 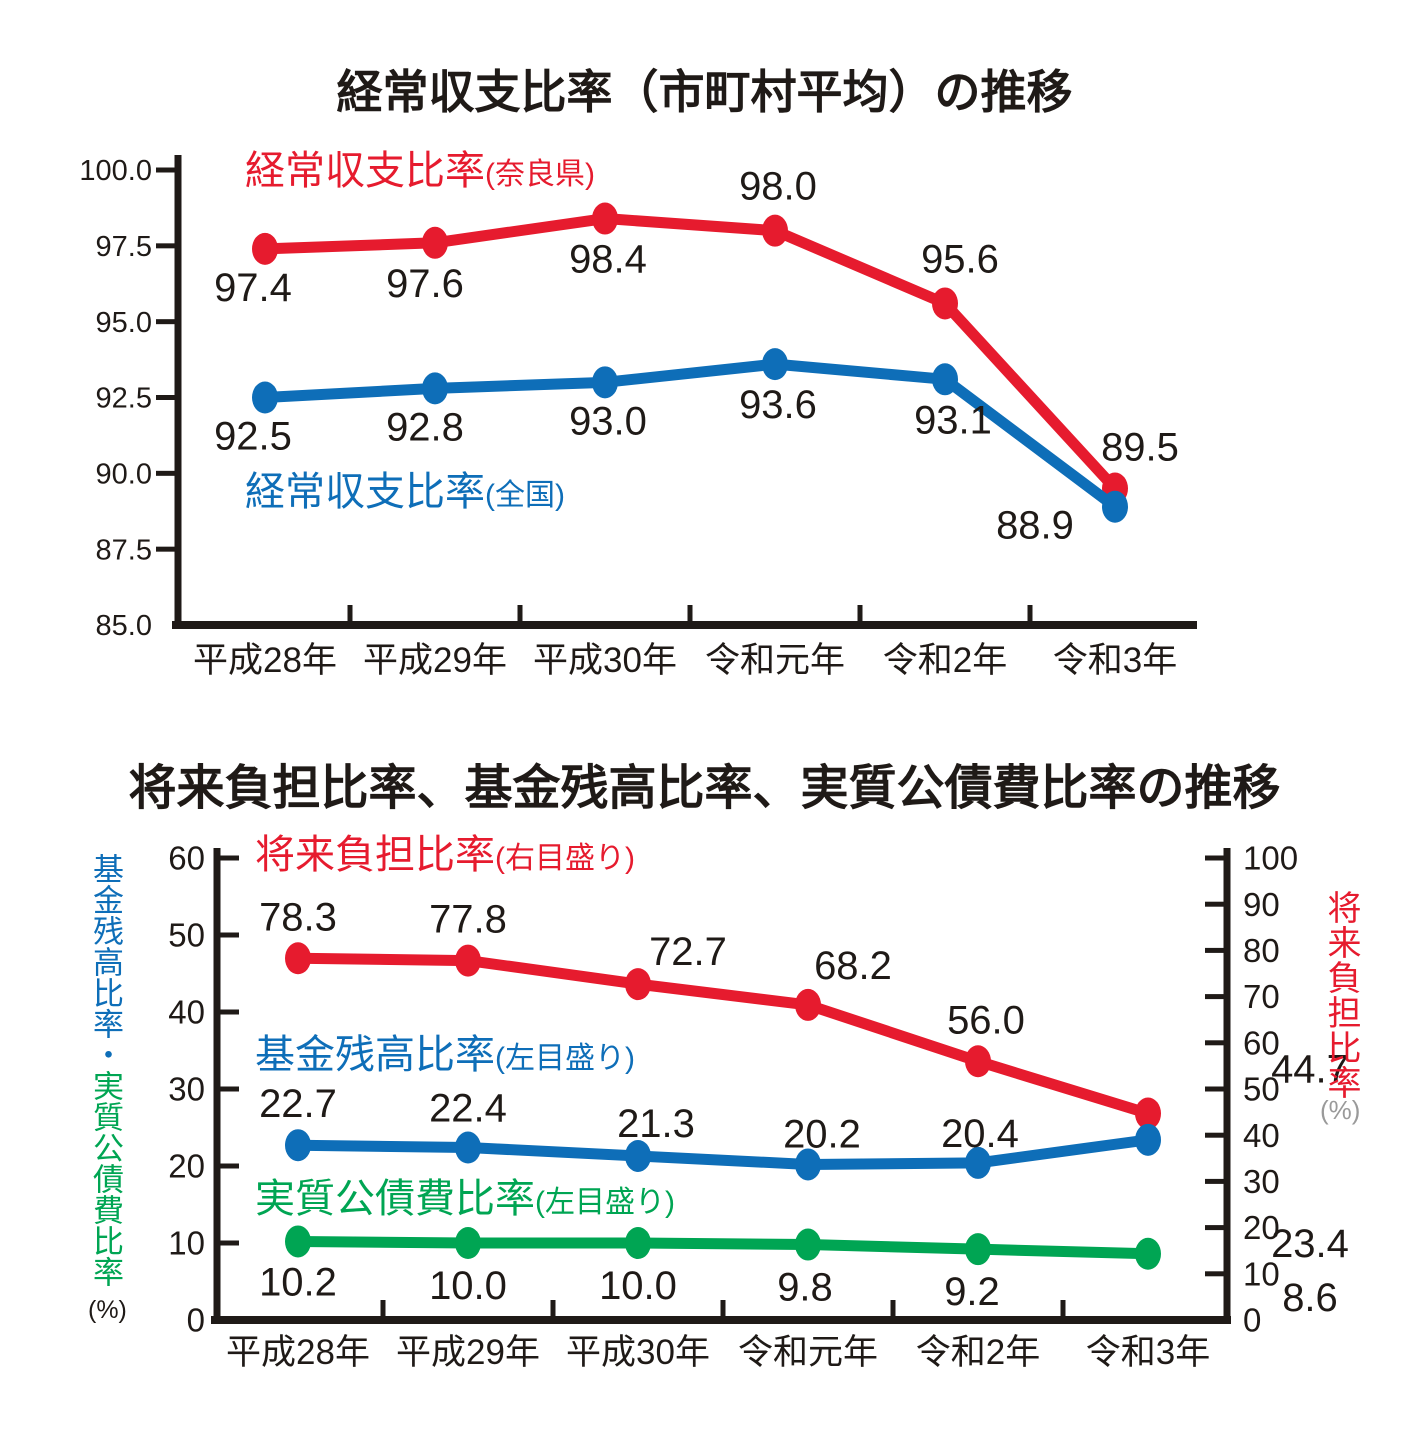 What do you see at coordinates (1261, 996) in the screenshot?
I see `chart2-y-tick-label-right: 70` at bounding box center [1261, 996].